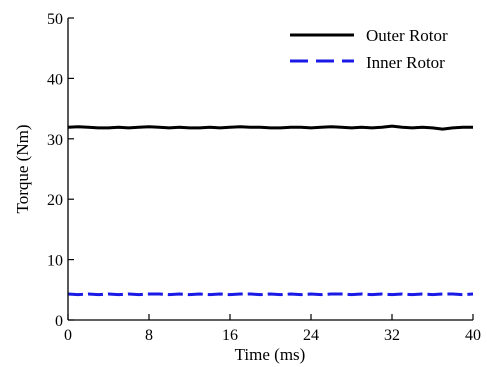 Image resolution: width=487 pixels, height=367 pixels. I want to click on x-axis-title: Time (ms), so click(270, 354).